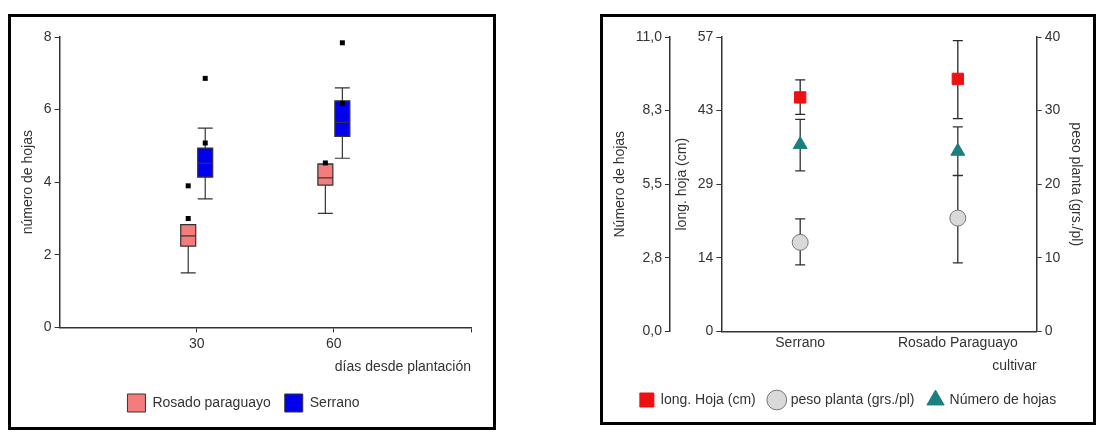  Describe the element at coordinates (1052, 35) in the screenshot. I see `y3-tick-label: 40` at that location.